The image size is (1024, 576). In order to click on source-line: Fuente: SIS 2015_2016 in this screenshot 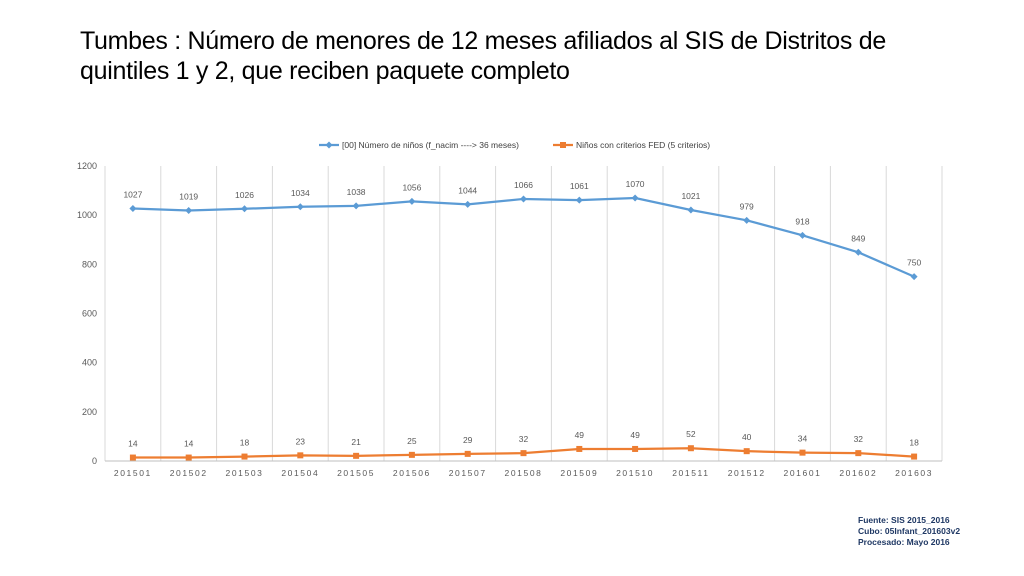, I will do `click(904, 520)`.